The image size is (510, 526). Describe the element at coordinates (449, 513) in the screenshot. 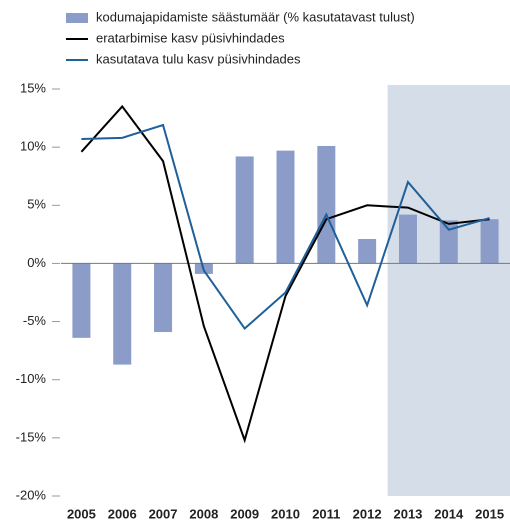

I see `x-tick-label: 2014` at that location.